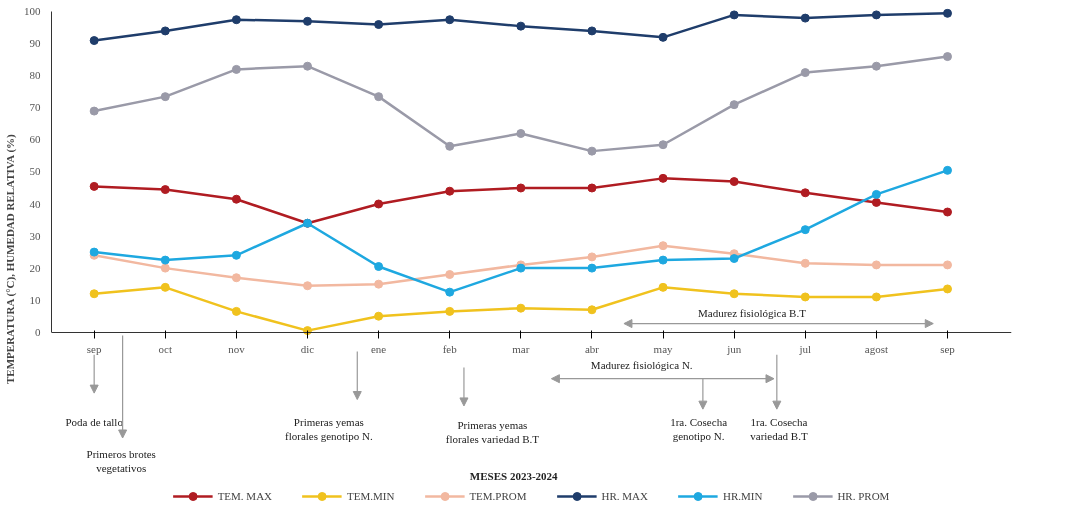 Image resolution: width=1071 pixels, height=527 pixels. What do you see at coordinates (378, 349) in the screenshot?
I see `x-tick-label: ene` at bounding box center [378, 349].